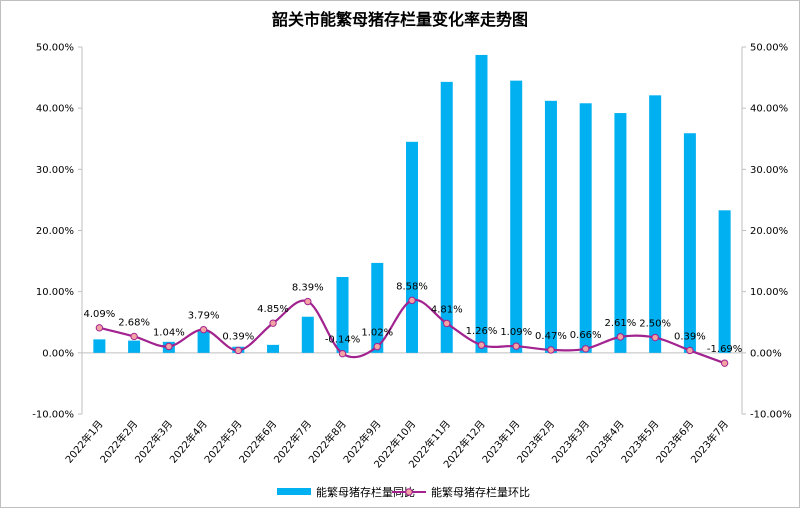 The height and width of the screenshot is (508, 800). I want to click on data-label: 0.66%, so click(586, 335).